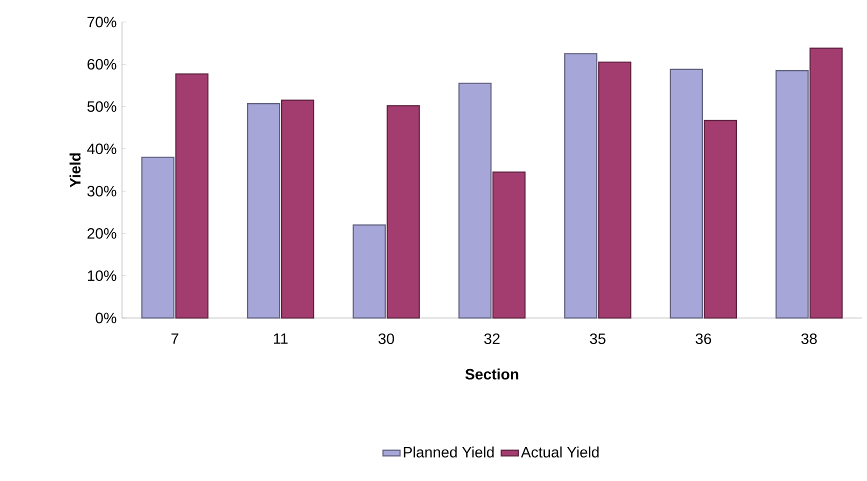 The height and width of the screenshot is (481, 867). Describe the element at coordinates (102, 233) in the screenshot. I see `y-tick-label: 20%` at that location.